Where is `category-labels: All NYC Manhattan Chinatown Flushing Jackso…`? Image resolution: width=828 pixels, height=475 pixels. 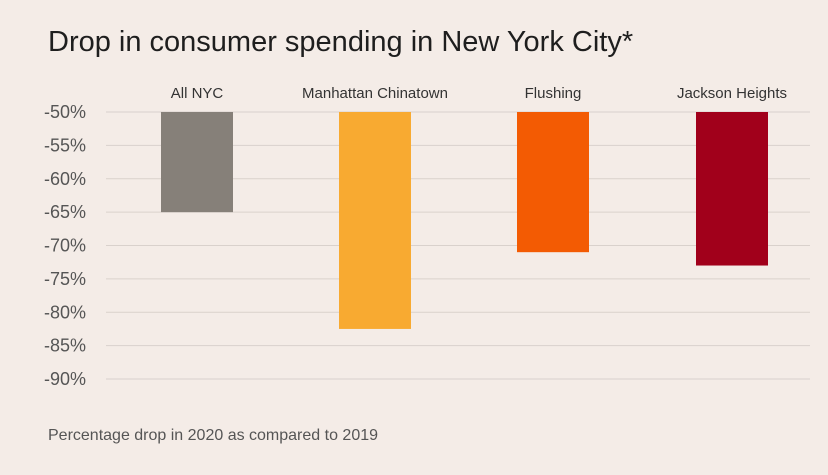 category-labels: All NYC Manhattan Chinatown Flushing Jackso… is located at coordinates (479, 93).